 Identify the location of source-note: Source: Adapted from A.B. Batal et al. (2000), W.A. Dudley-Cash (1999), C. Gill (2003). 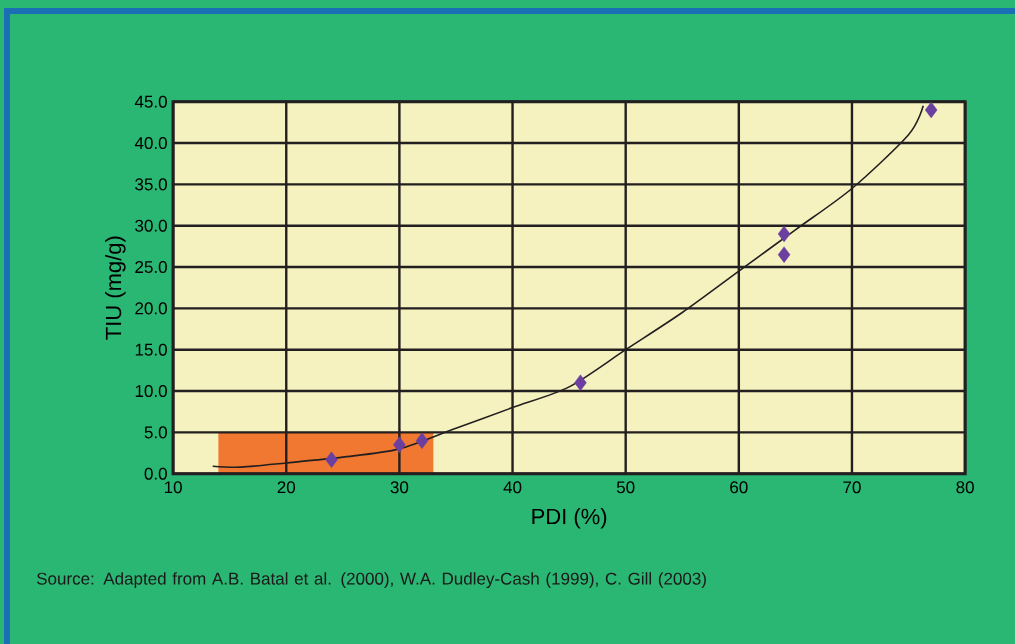
(371, 580).